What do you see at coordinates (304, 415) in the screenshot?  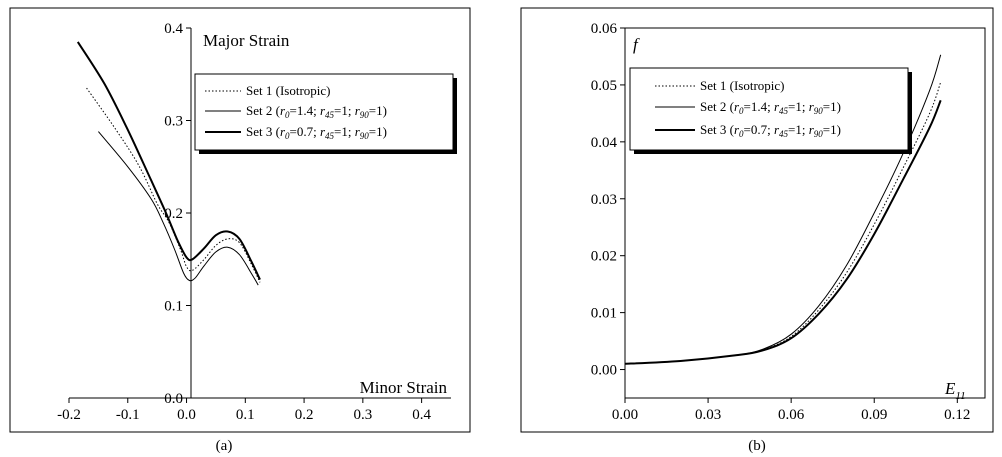 I see `x-tick-label: 0.2` at bounding box center [304, 415].